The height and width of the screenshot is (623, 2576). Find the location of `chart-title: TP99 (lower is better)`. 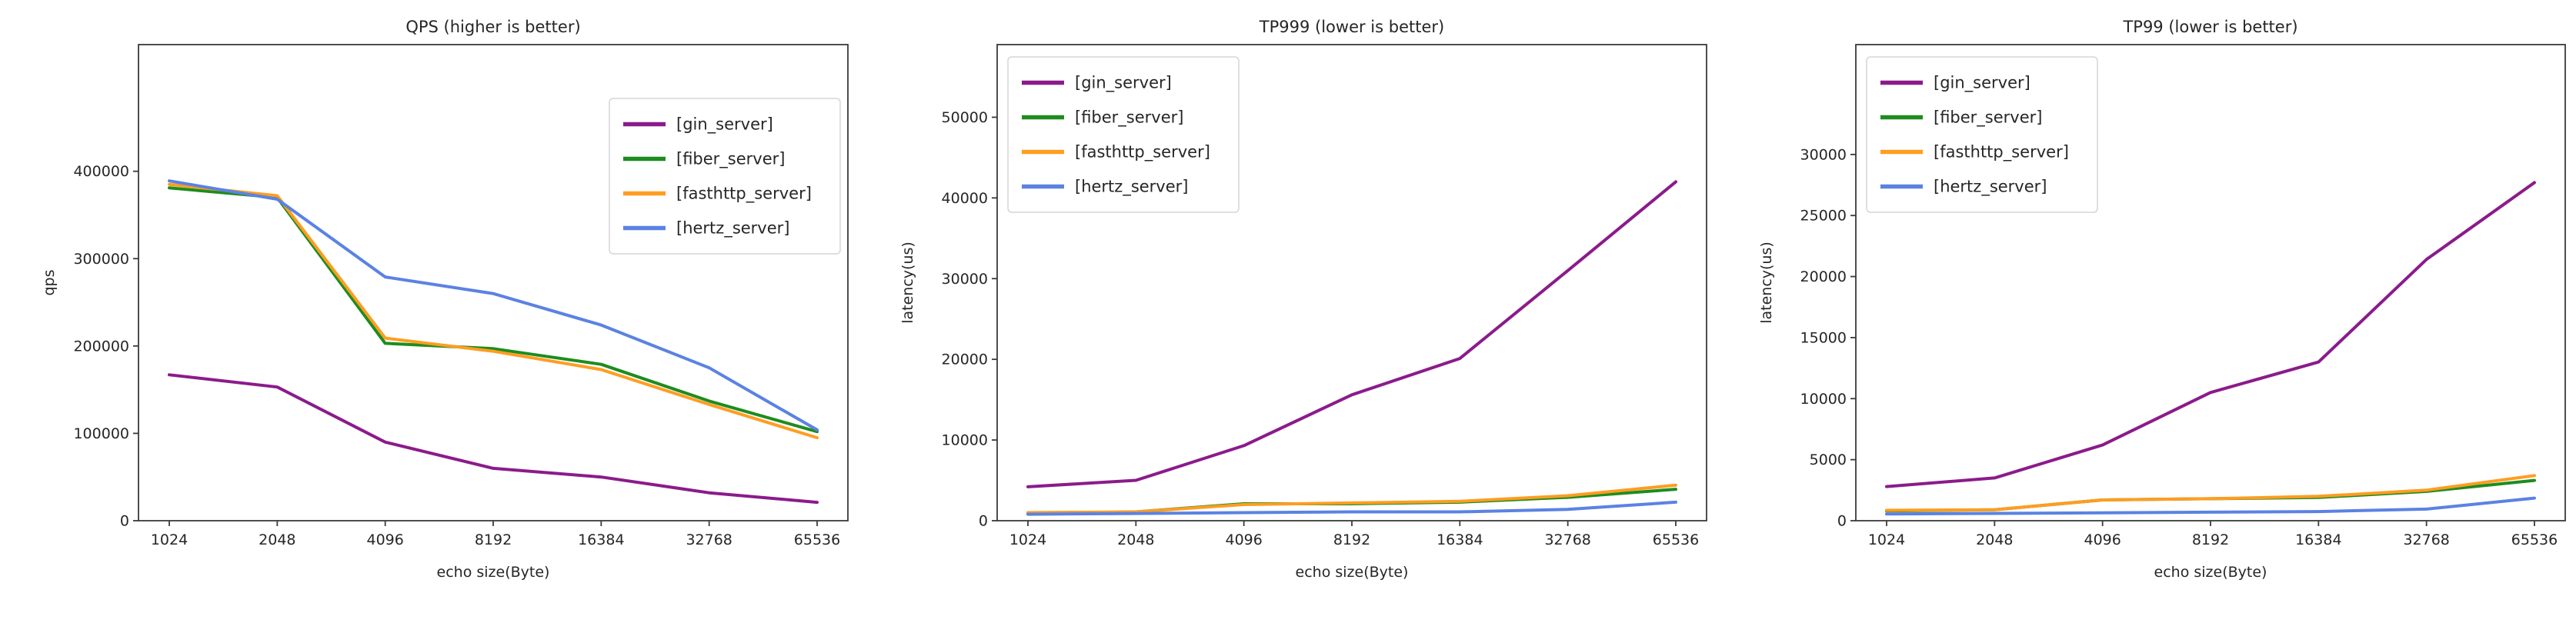

chart-title: TP99 (lower is better) is located at coordinates (2209, 27).